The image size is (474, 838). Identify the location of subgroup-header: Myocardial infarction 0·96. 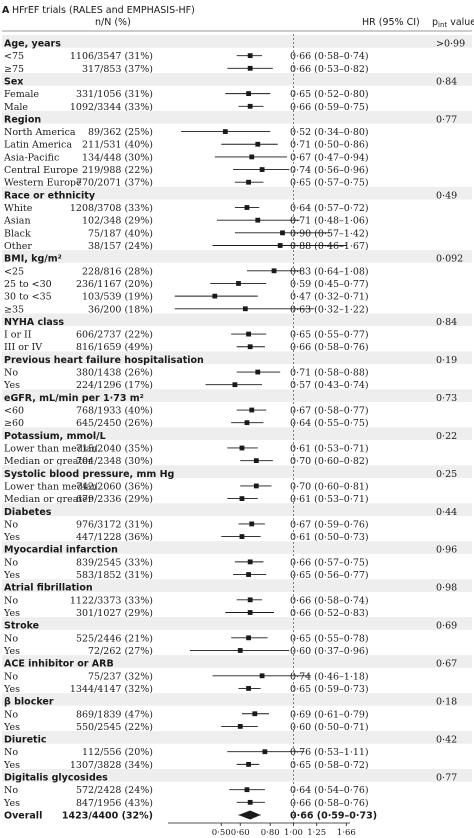
(237, 548).